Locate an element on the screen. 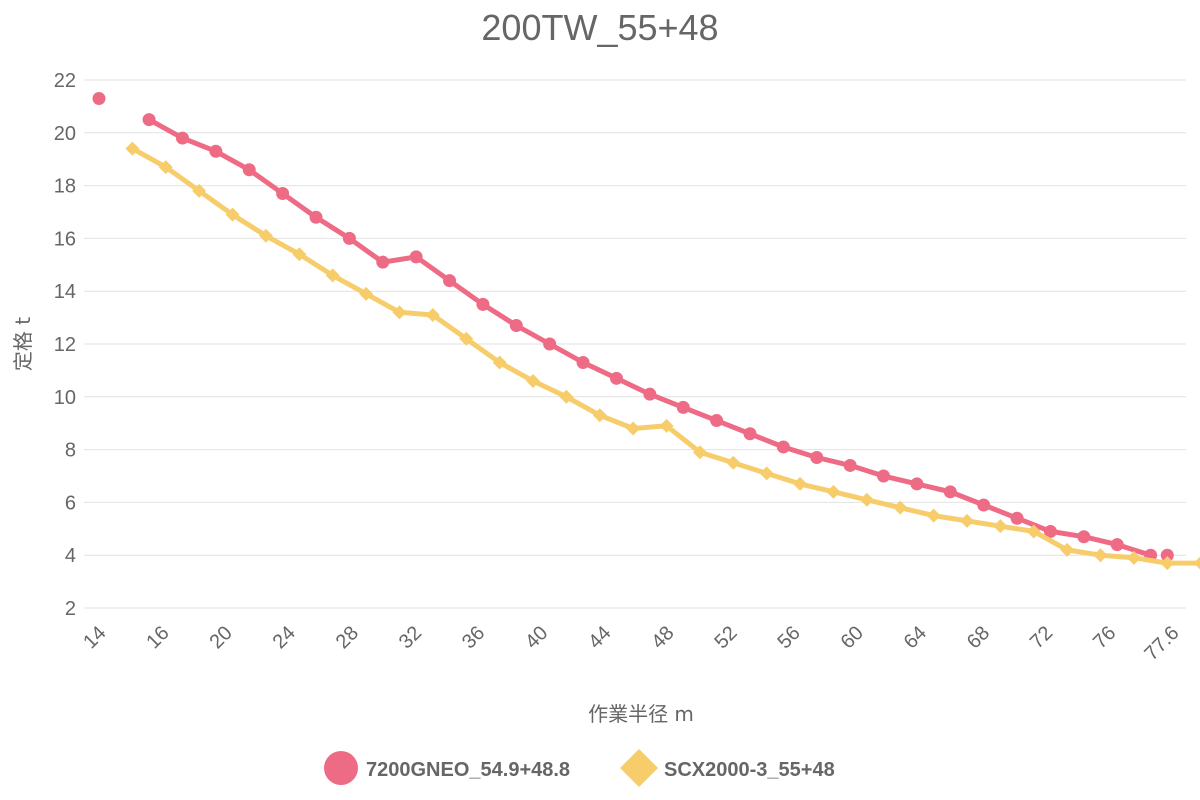 Image resolution: width=1200 pixels, height=800 pixels. x-tick-label: 40 is located at coordinates (536, 637).